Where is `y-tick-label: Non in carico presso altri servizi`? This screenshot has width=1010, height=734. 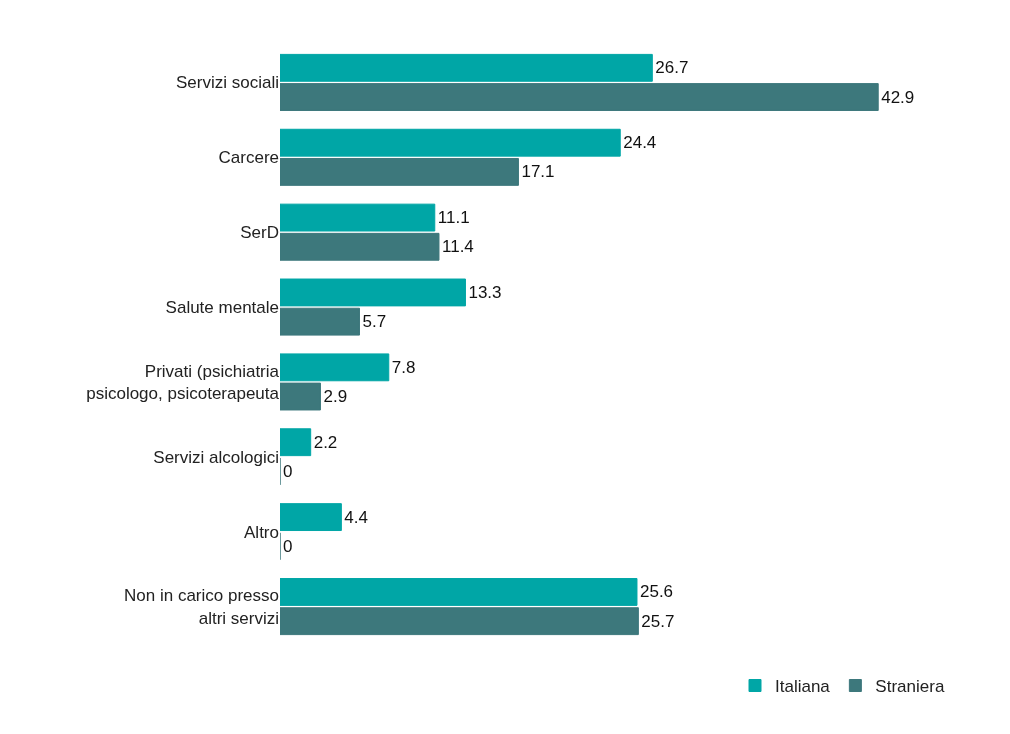
y-tick-label: Non in carico presso altri servizi is located at coordinates (201, 607).